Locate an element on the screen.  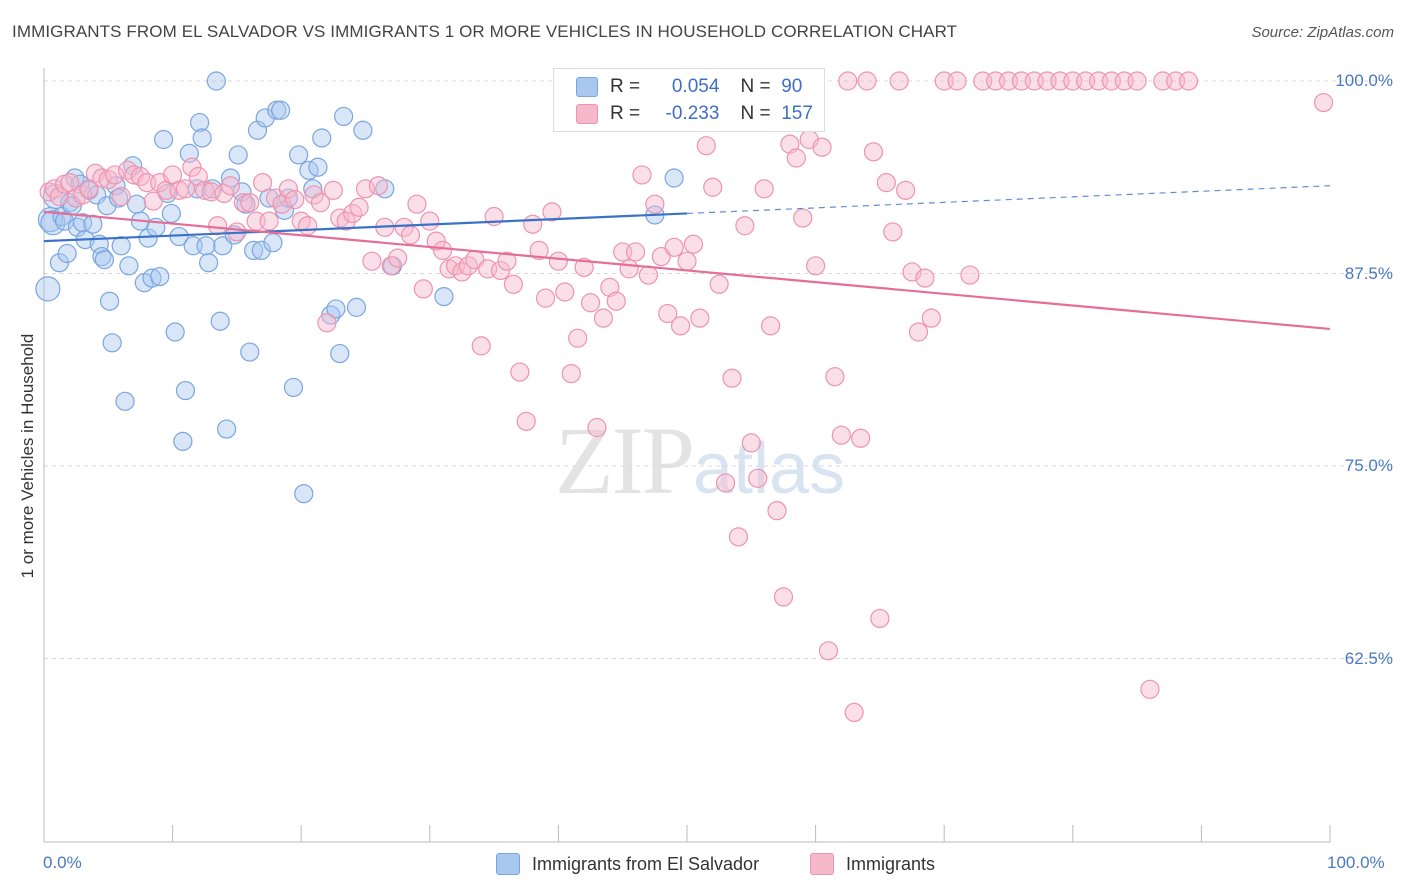
r-label: R = is located at coordinates (625, 113).